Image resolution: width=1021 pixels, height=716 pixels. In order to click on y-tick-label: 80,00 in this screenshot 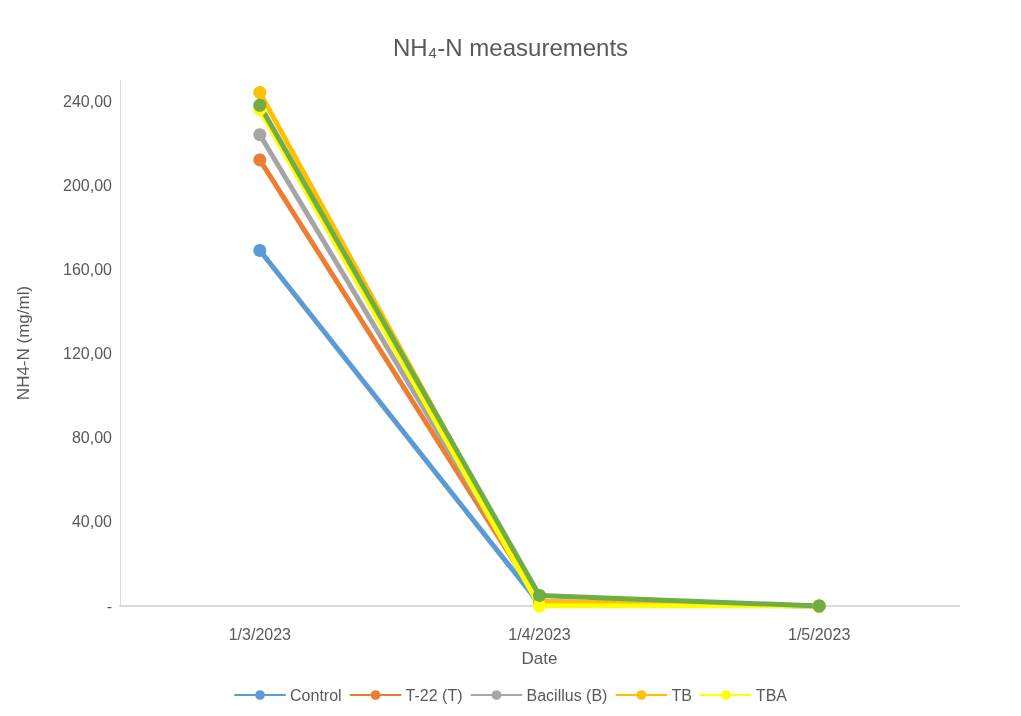, I will do `click(92, 438)`.